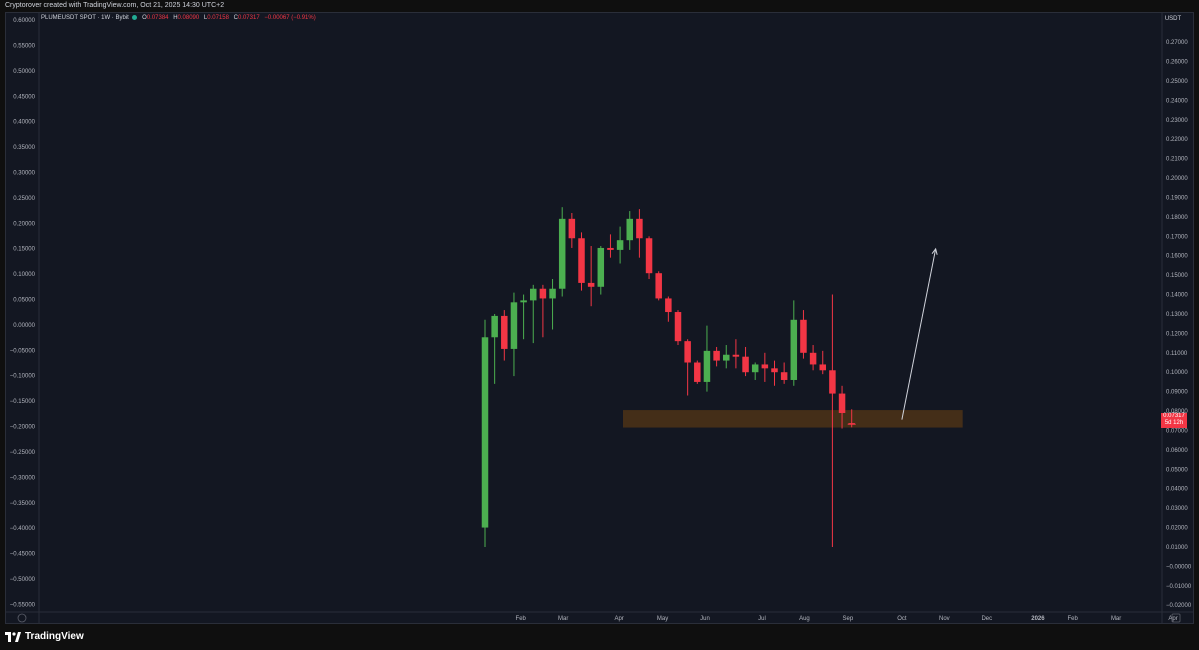 The image size is (1199, 650). I want to click on right-axis-tick-label: 0.22000, so click(1177, 140).